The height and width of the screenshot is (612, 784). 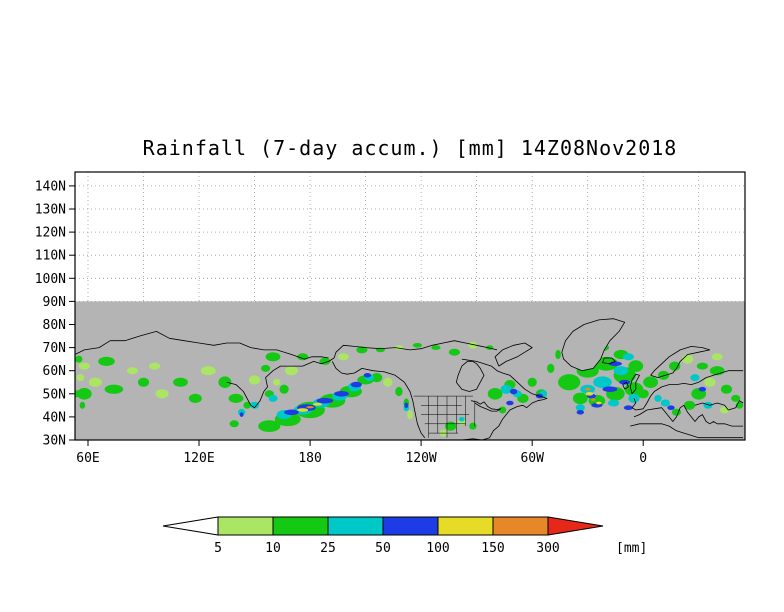 I want to click on svg-text: 60E, so click(x=87, y=458).